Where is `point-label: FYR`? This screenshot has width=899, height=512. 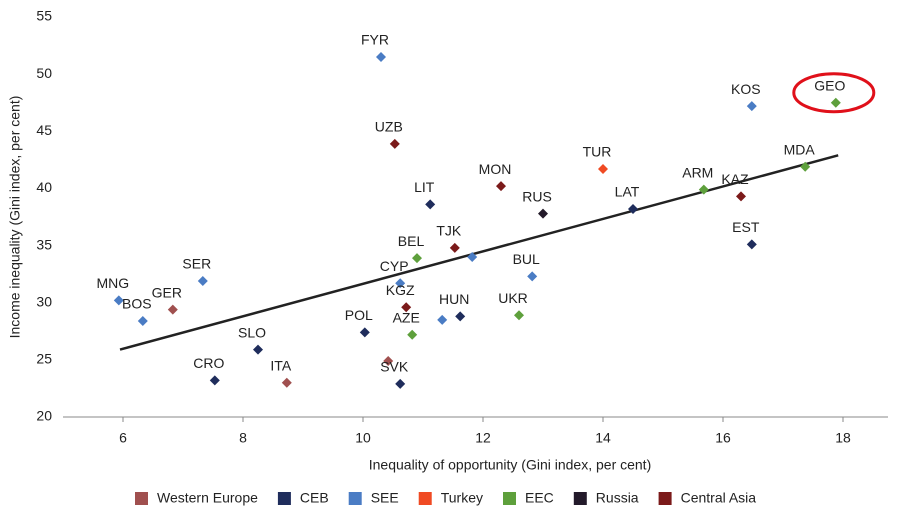 point-label: FYR is located at coordinates (375, 40).